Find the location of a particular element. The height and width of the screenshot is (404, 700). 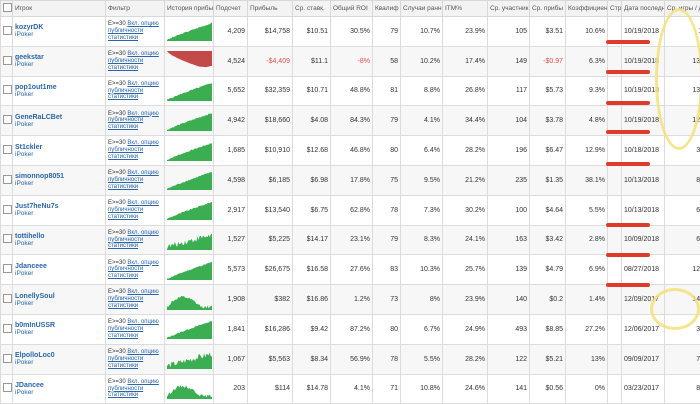

red-annotation-mark is located at coordinates (628, 103).